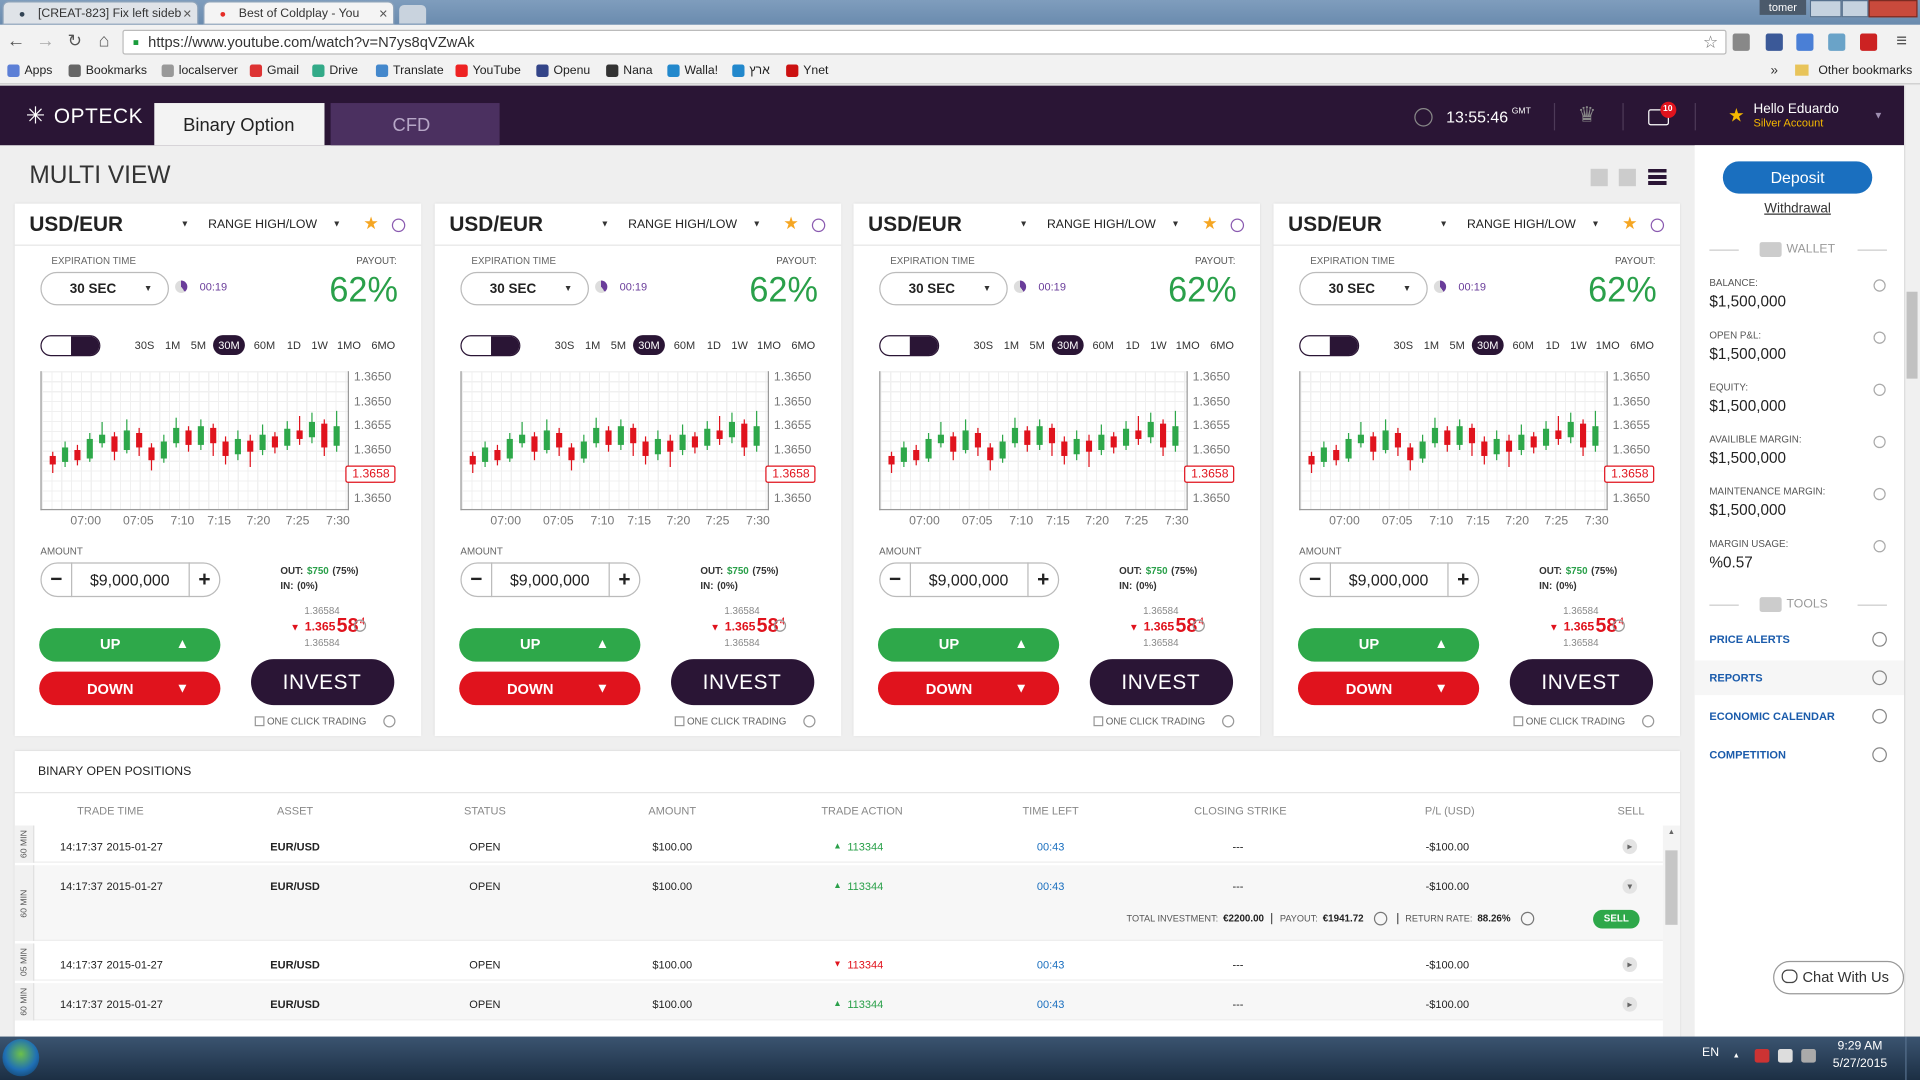 The image size is (1920, 1080). I want to click on bookmark: Gmail, so click(282, 70).